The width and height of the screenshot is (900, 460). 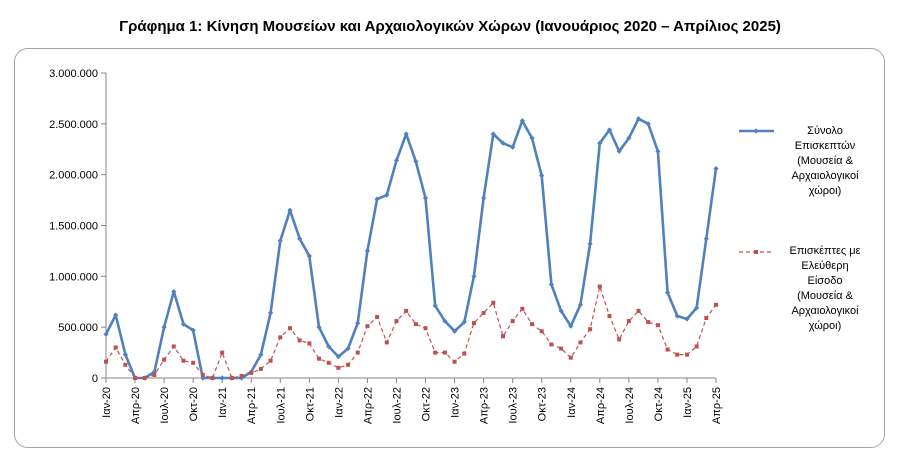 I want to click on x-tick-label: Ιαν-25, so click(x=688, y=402).